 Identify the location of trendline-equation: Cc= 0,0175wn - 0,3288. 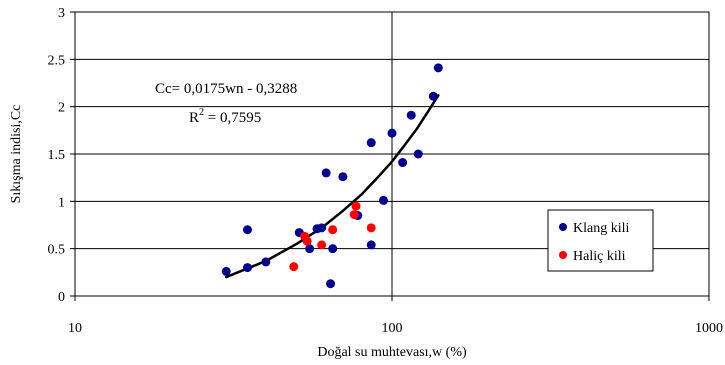
(226, 89).